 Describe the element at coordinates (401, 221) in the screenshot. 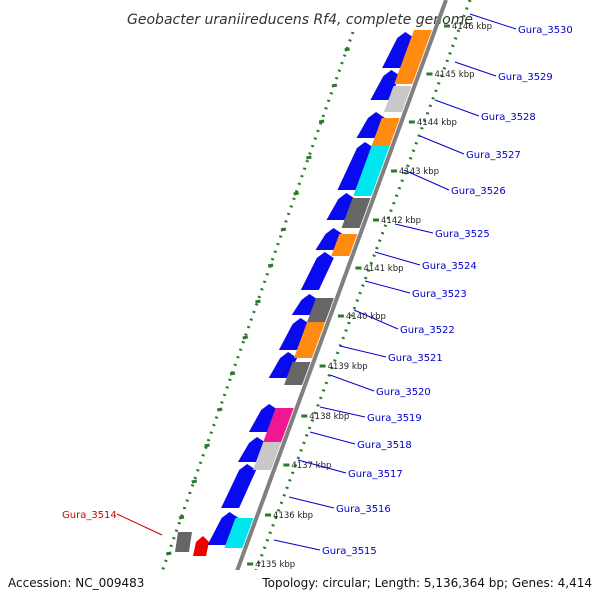

I see `kbp-tick-label: 4142 kbp` at that location.